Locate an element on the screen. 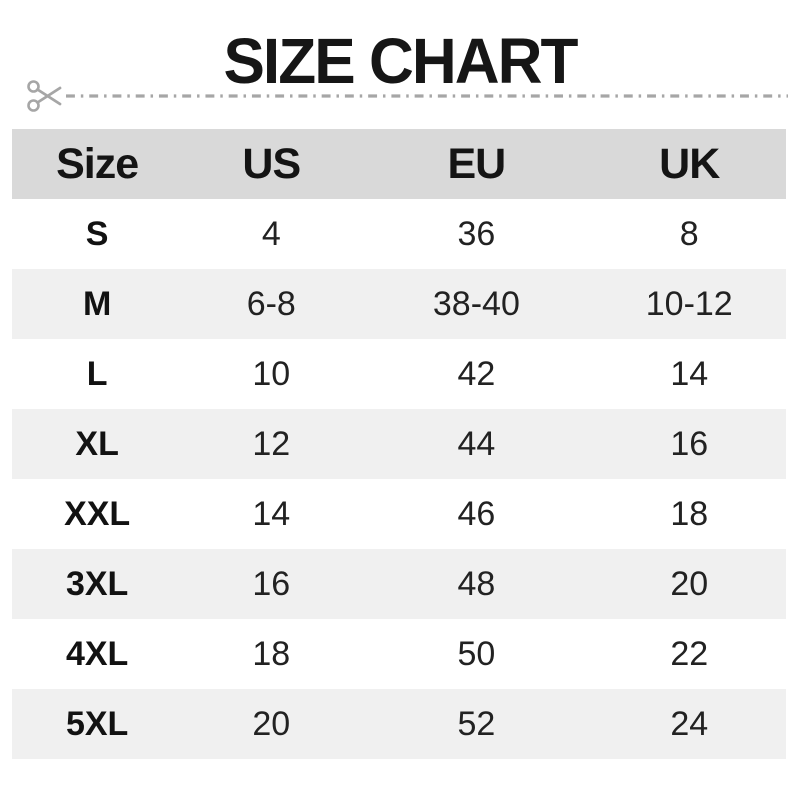  table-row: 5XL 20 52 24 is located at coordinates (399, 724).